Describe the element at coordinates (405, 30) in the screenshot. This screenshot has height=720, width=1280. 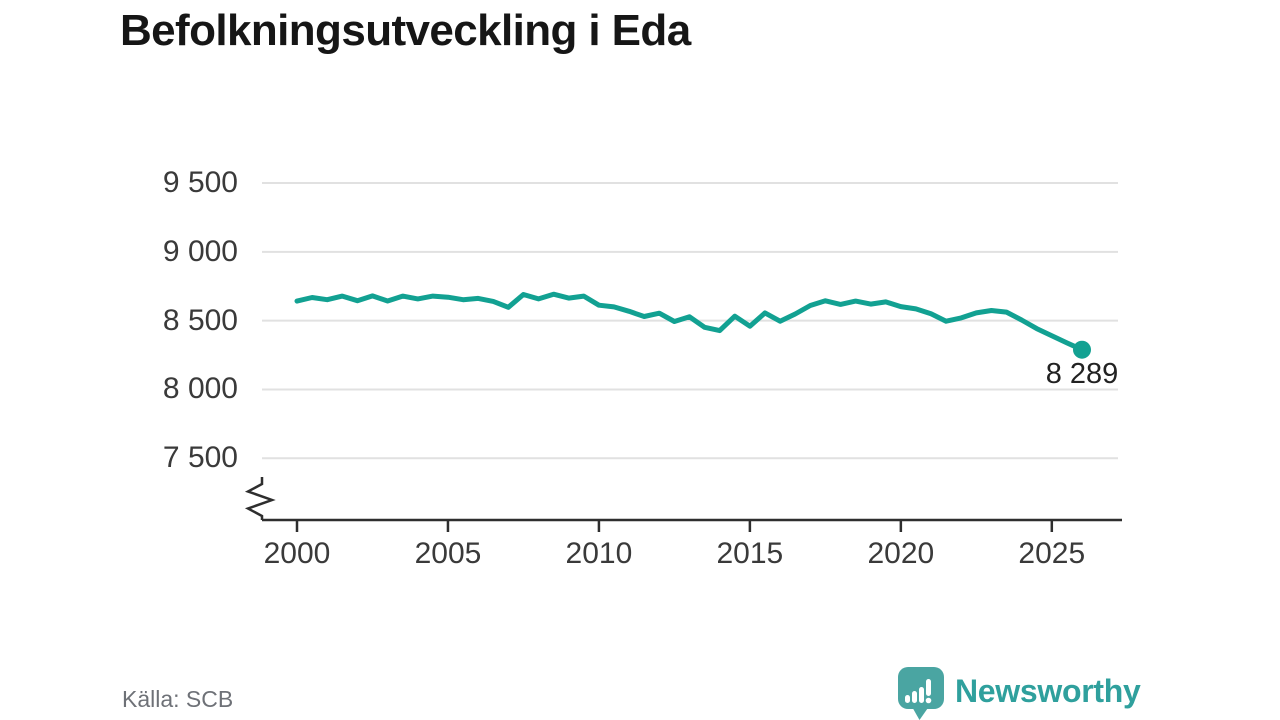
I see `page-title: Befolkningsutveckling i Eda` at that location.